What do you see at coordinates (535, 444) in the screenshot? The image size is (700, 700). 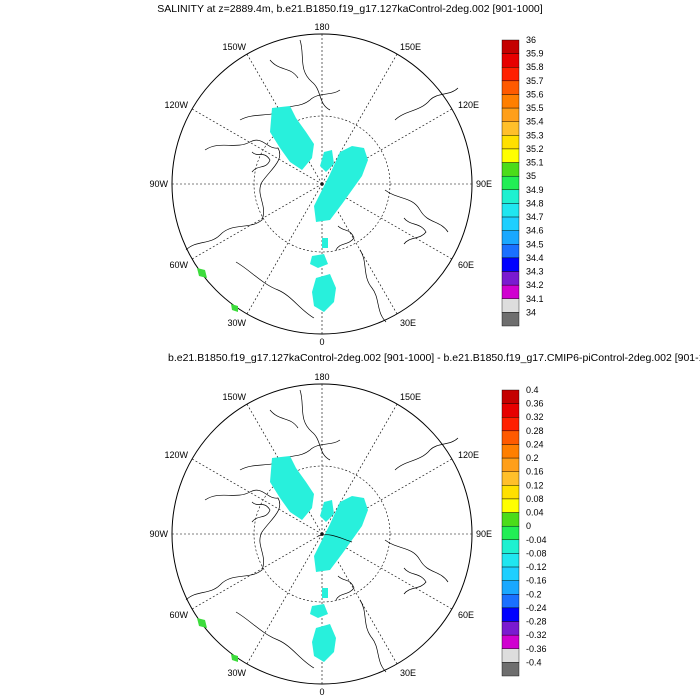 I see `colorbar-label: 0.24` at bounding box center [535, 444].